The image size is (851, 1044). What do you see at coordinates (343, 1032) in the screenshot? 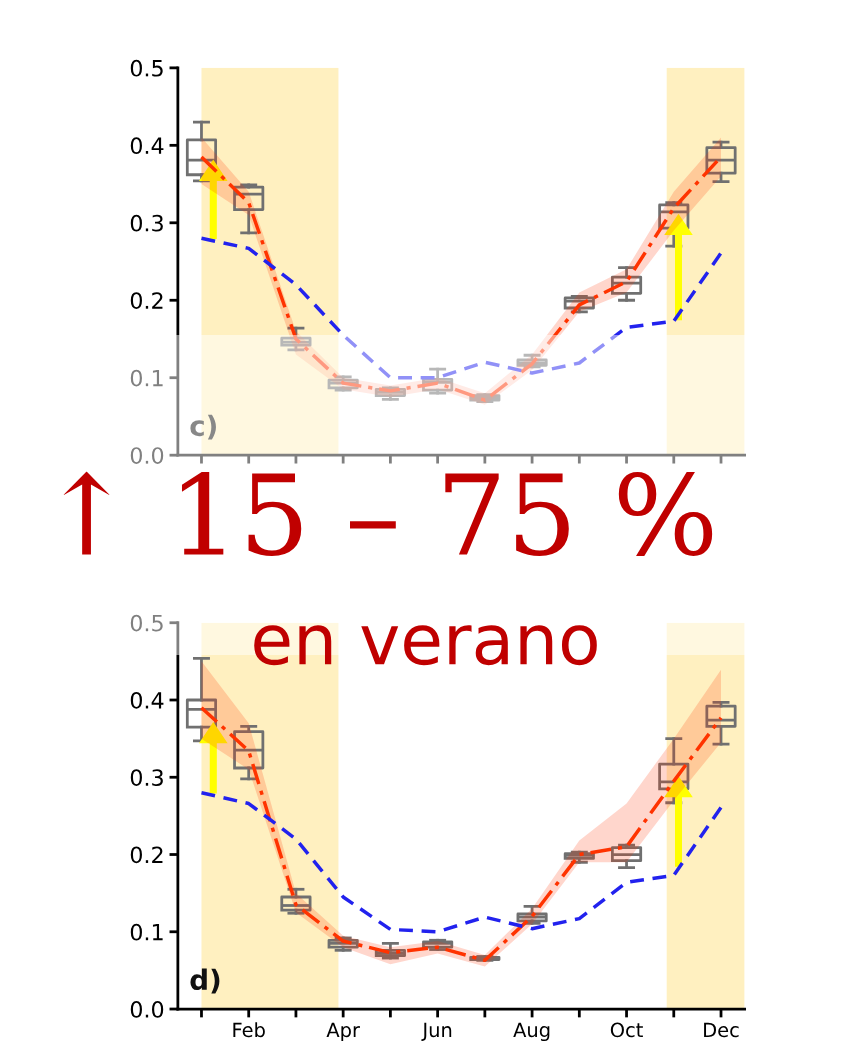
I see `x-tick-label: Apr` at bounding box center [343, 1032].